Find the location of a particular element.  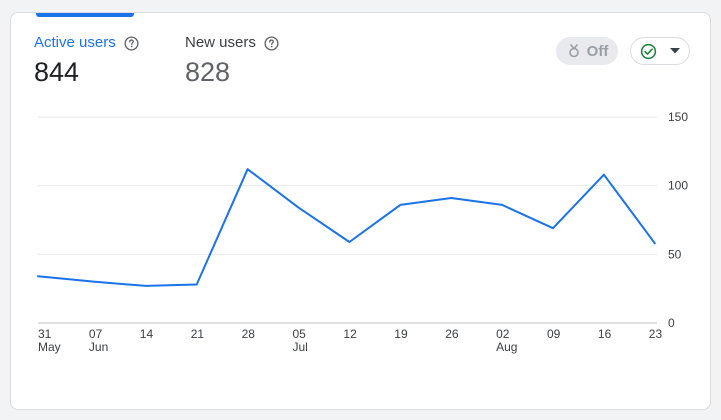

x-tick-label: 19 is located at coordinates (401, 334).